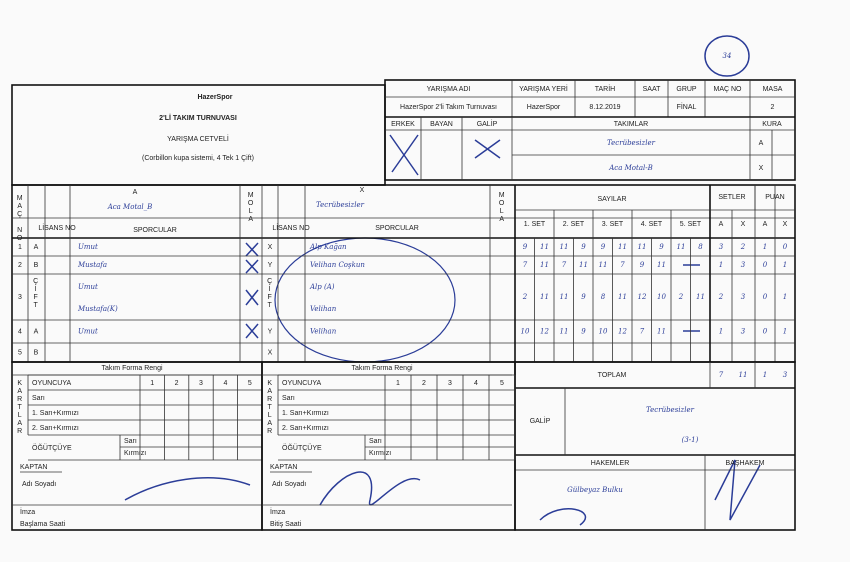 The width and height of the screenshot is (850, 562). Describe the element at coordinates (652, 224) in the screenshot. I see `set-label: 4. SET` at that location.